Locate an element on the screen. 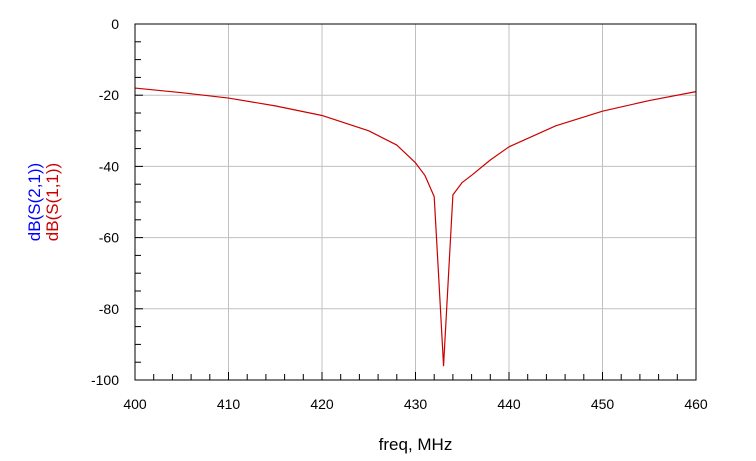 This screenshot has width=756, height=461. x-tick-label: 410 is located at coordinates (229, 404).